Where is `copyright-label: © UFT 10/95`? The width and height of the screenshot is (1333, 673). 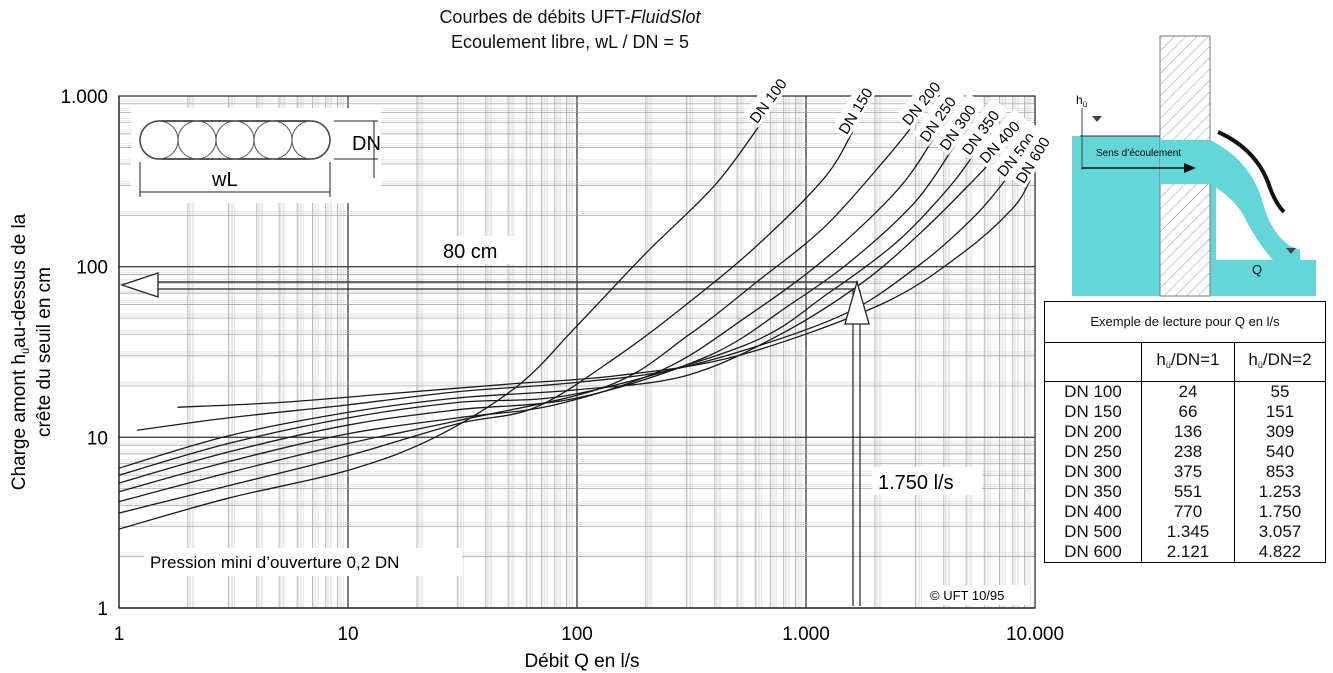 copyright-label: © UFT 10/95 is located at coordinates (967, 595).